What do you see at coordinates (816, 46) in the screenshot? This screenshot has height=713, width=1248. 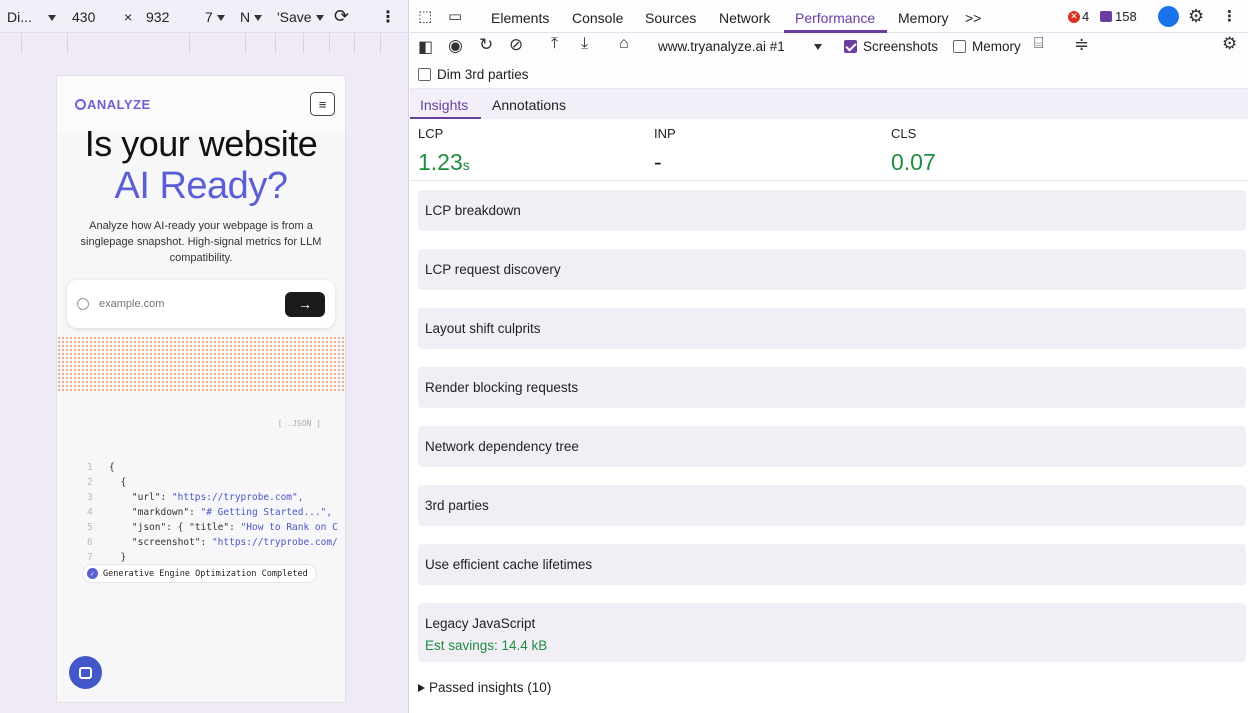 I see `recording-select-caret` at bounding box center [816, 46].